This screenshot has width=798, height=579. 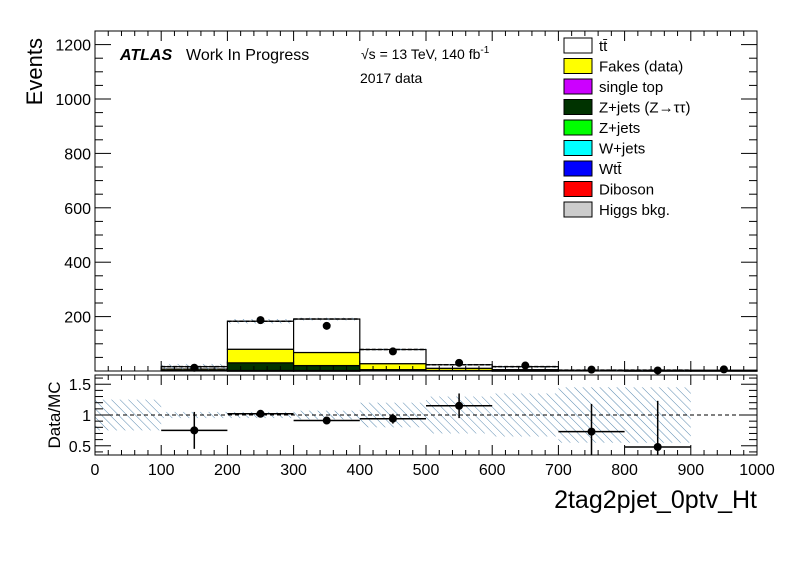 I want to click on legend-label-5: W+jets, so click(x=622, y=149).